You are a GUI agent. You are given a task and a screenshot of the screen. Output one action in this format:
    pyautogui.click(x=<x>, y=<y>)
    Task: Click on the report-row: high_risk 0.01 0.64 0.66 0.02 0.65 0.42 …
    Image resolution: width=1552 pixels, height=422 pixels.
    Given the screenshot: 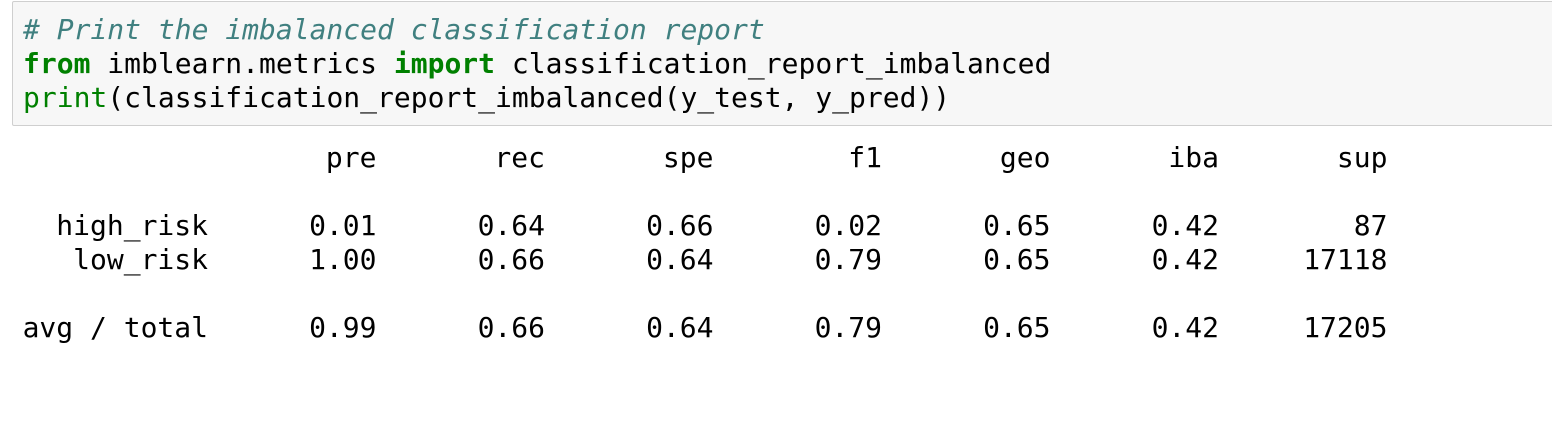 What is the action you would take?
    pyautogui.click(x=705, y=226)
    